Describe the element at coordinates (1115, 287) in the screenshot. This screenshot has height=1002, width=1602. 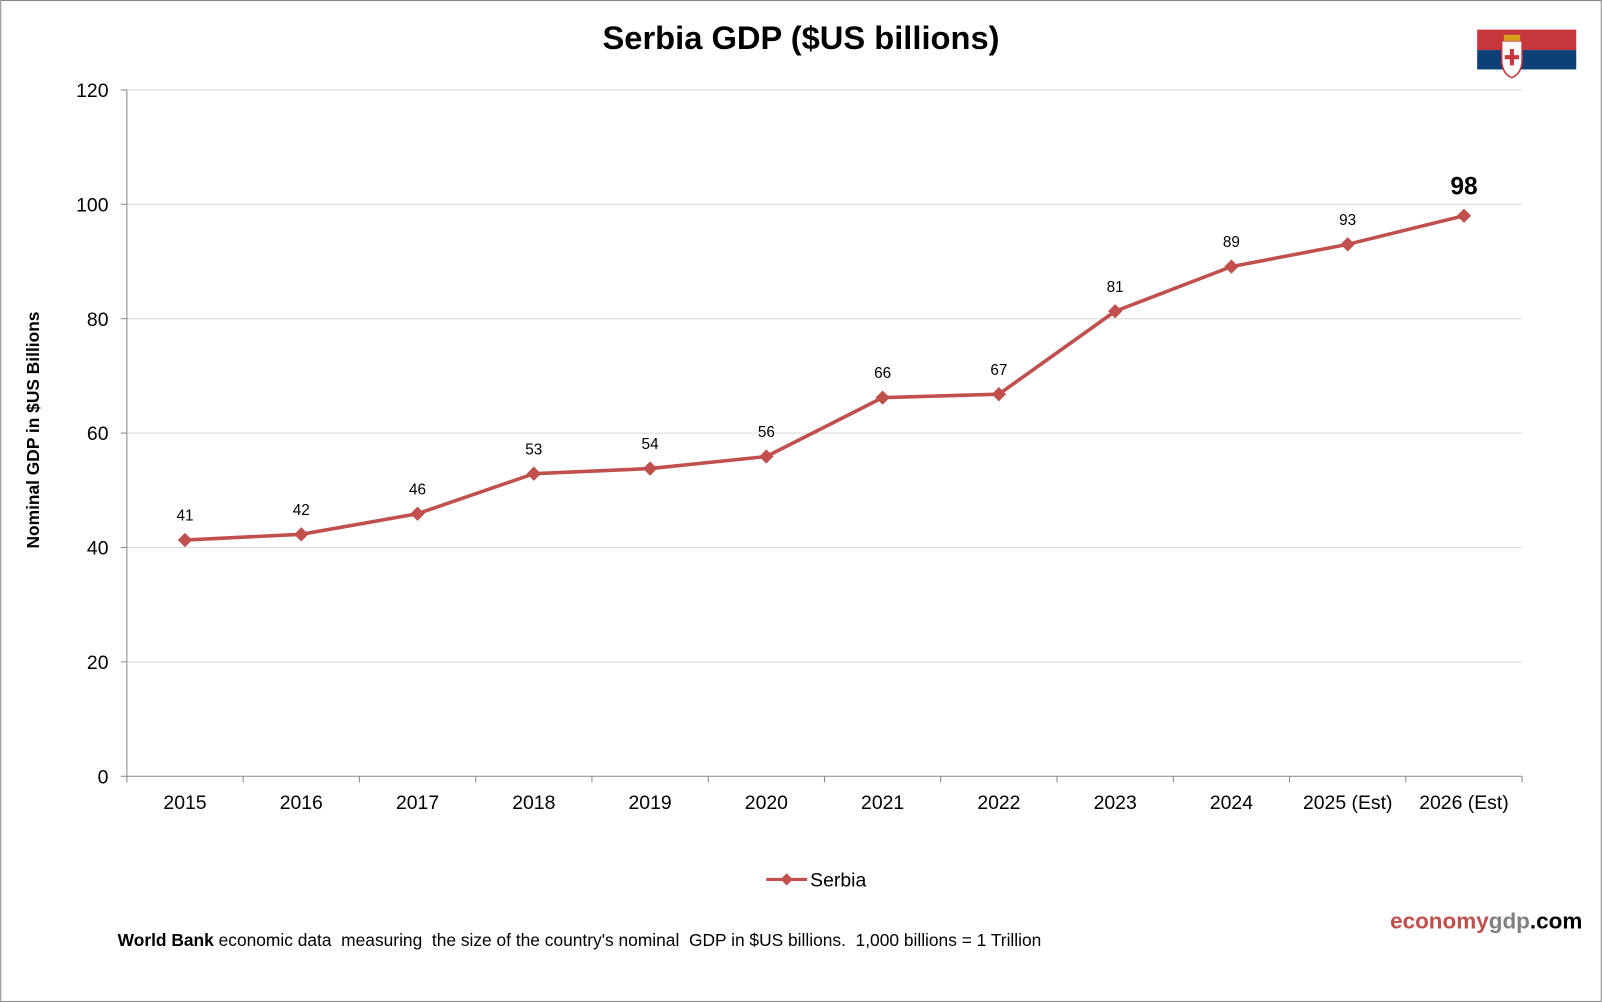
I see `data-label: 81` at that location.